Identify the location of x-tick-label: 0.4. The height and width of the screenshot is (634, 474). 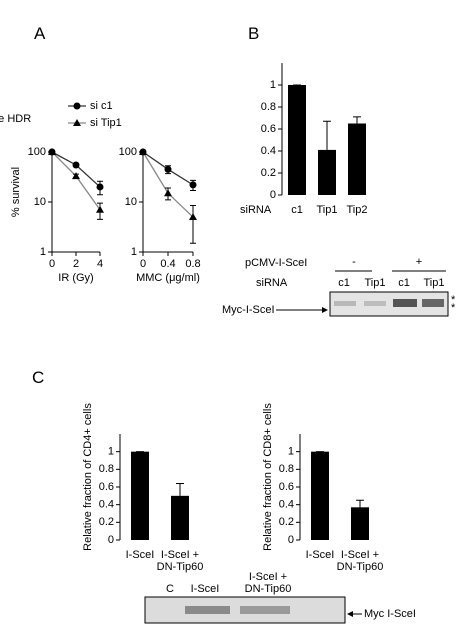
(167, 264).